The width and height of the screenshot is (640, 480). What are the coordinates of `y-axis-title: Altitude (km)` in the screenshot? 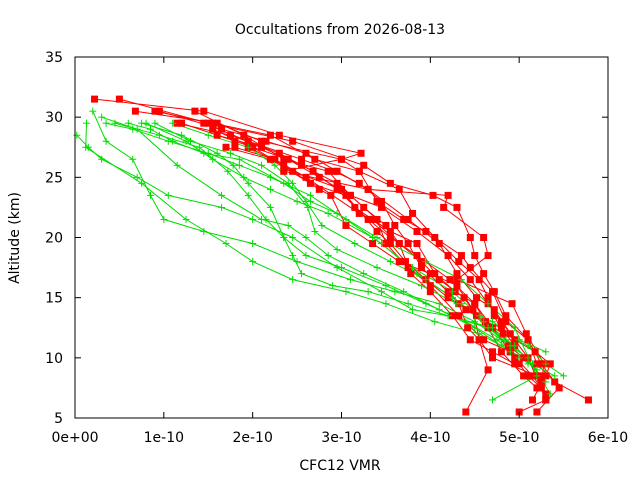 It's located at (15, 238).